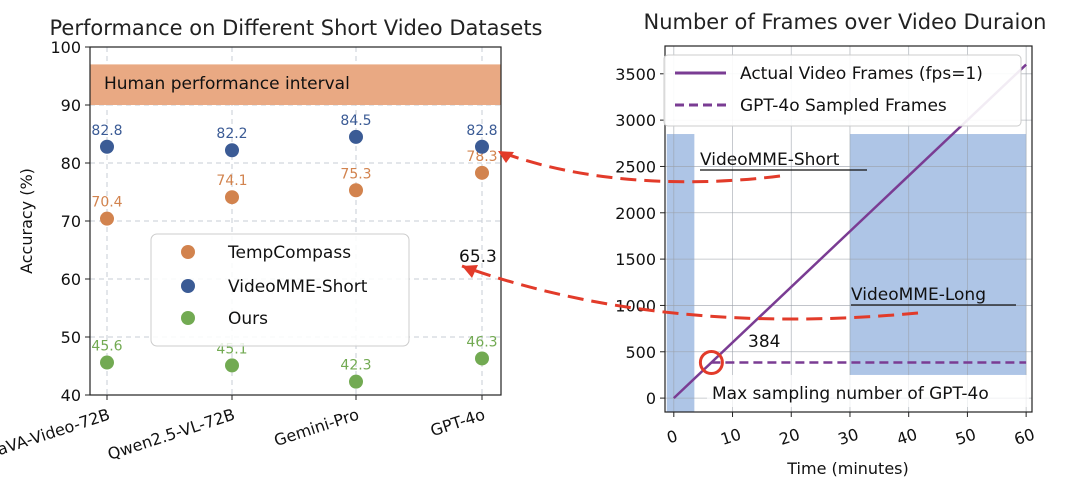 This screenshot has width=1080, height=497. What do you see at coordinates (847, 468) in the screenshot?
I see `right-x-axis-label: Time (minutes)` at bounding box center [847, 468].